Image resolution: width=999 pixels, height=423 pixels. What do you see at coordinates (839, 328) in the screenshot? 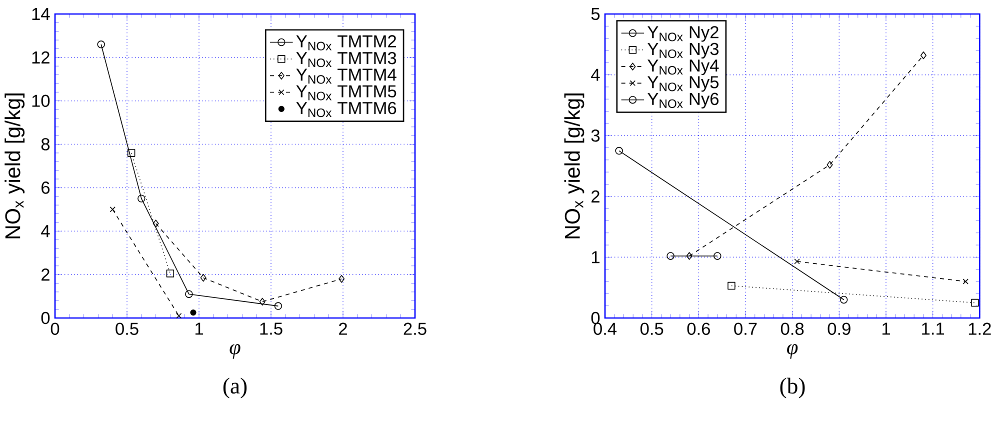
I see `x-tick-label: 0.9` at bounding box center [839, 328].